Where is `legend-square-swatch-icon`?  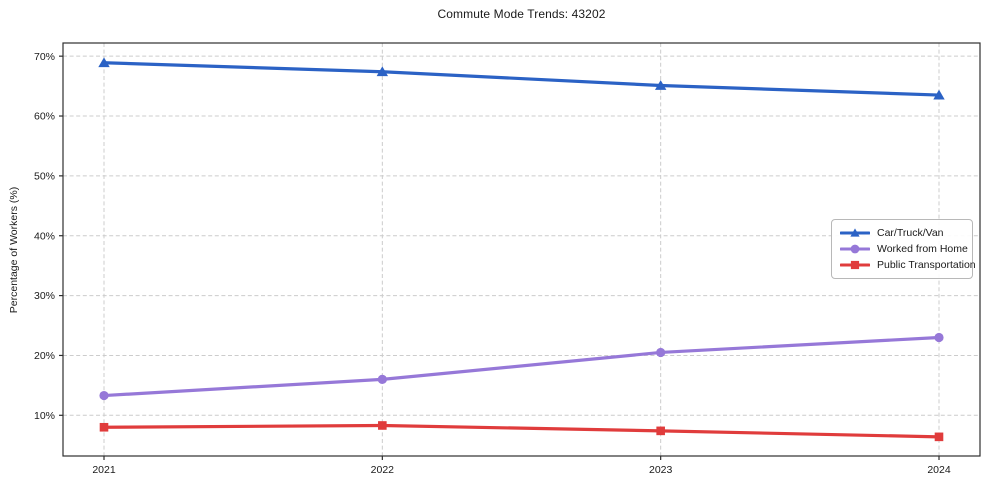
legend-square-swatch-icon is located at coordinates (855, 265).